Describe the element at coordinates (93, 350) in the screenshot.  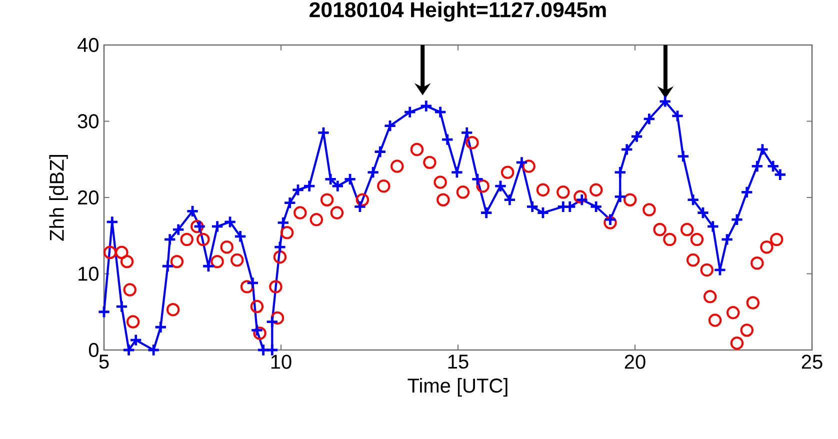
I see `y-tick-label: 0` at that location.